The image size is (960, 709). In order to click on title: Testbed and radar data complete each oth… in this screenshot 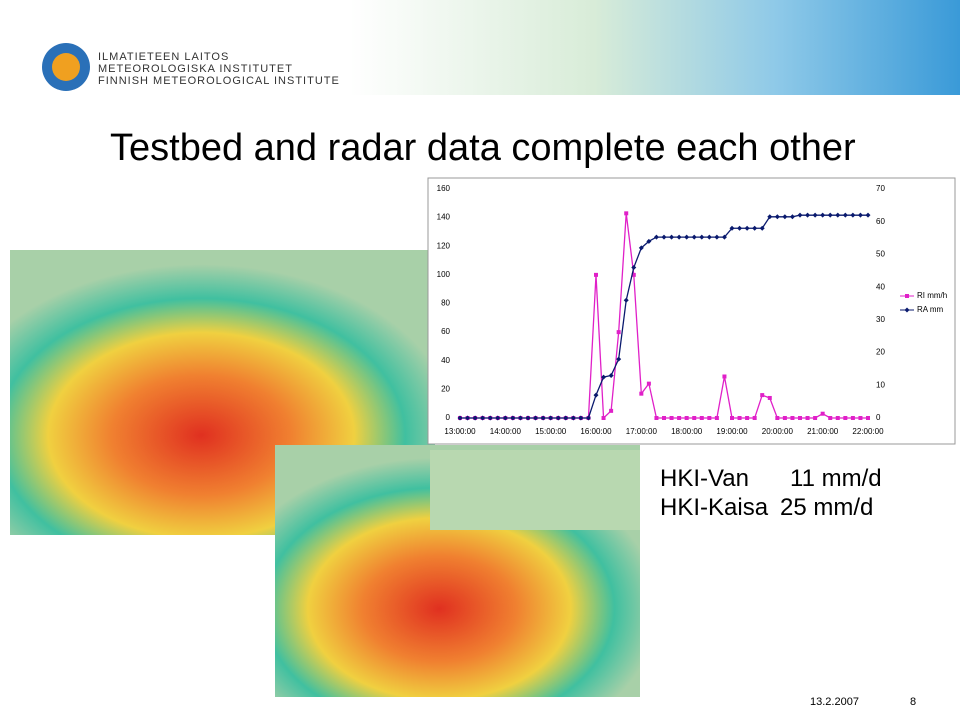, I will do `click(483, 148)`.